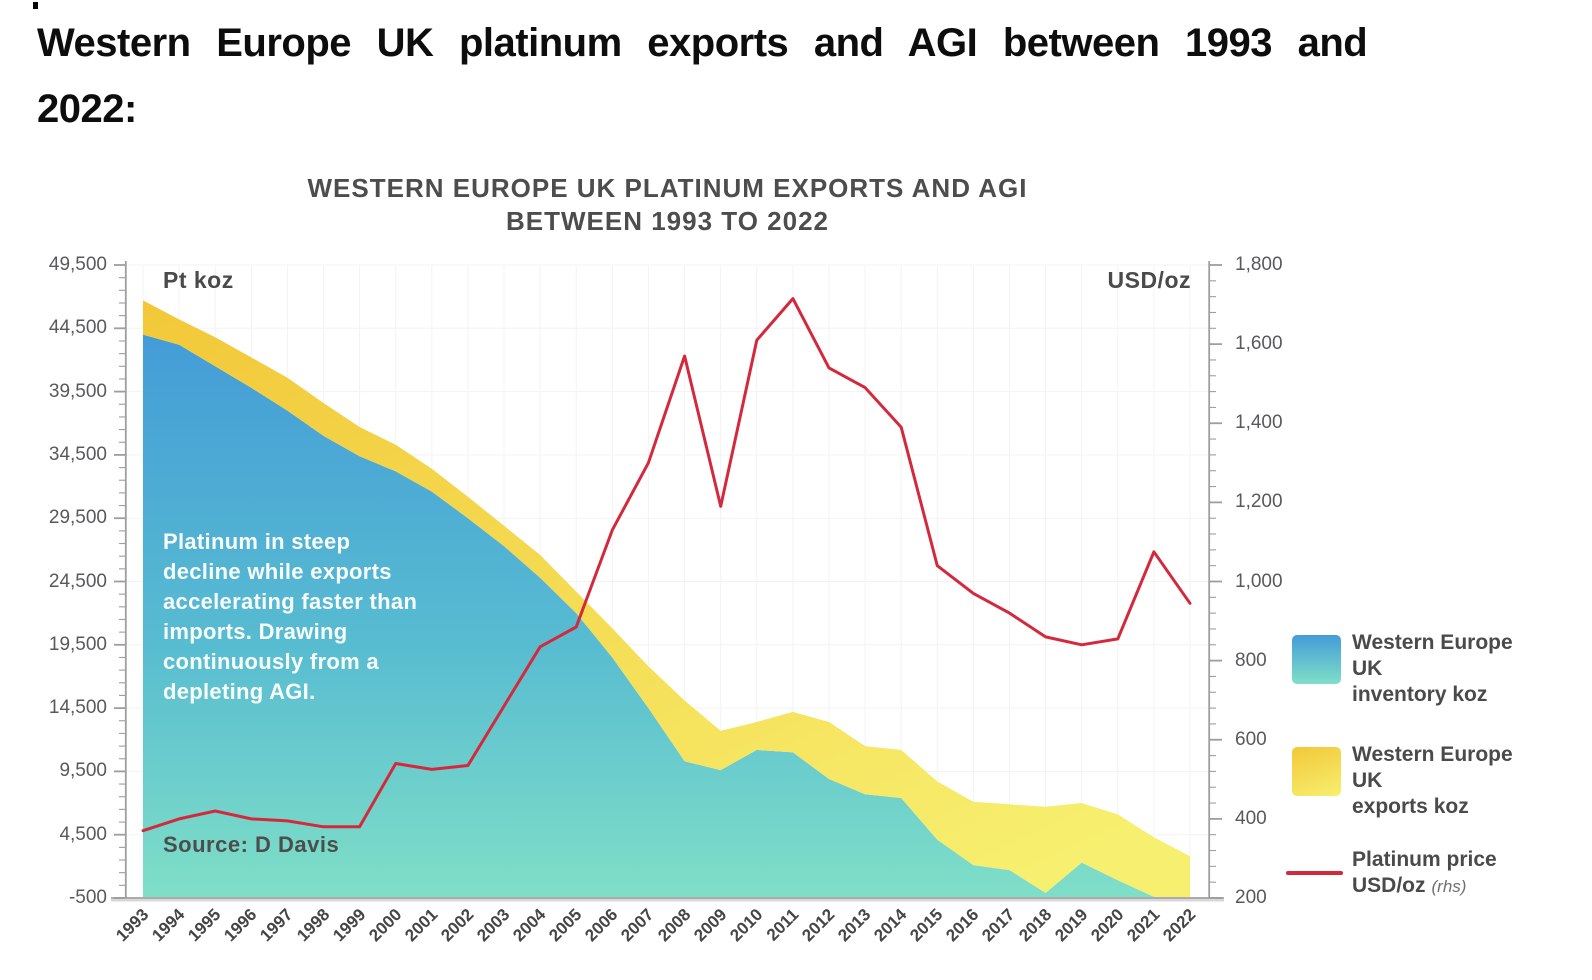 The width and height of the screenshot is (1592, 980). Describe the element at coordinates (1259, 502) in the screenshot. I see `right-axis-tick-label: 1,200` at that location.